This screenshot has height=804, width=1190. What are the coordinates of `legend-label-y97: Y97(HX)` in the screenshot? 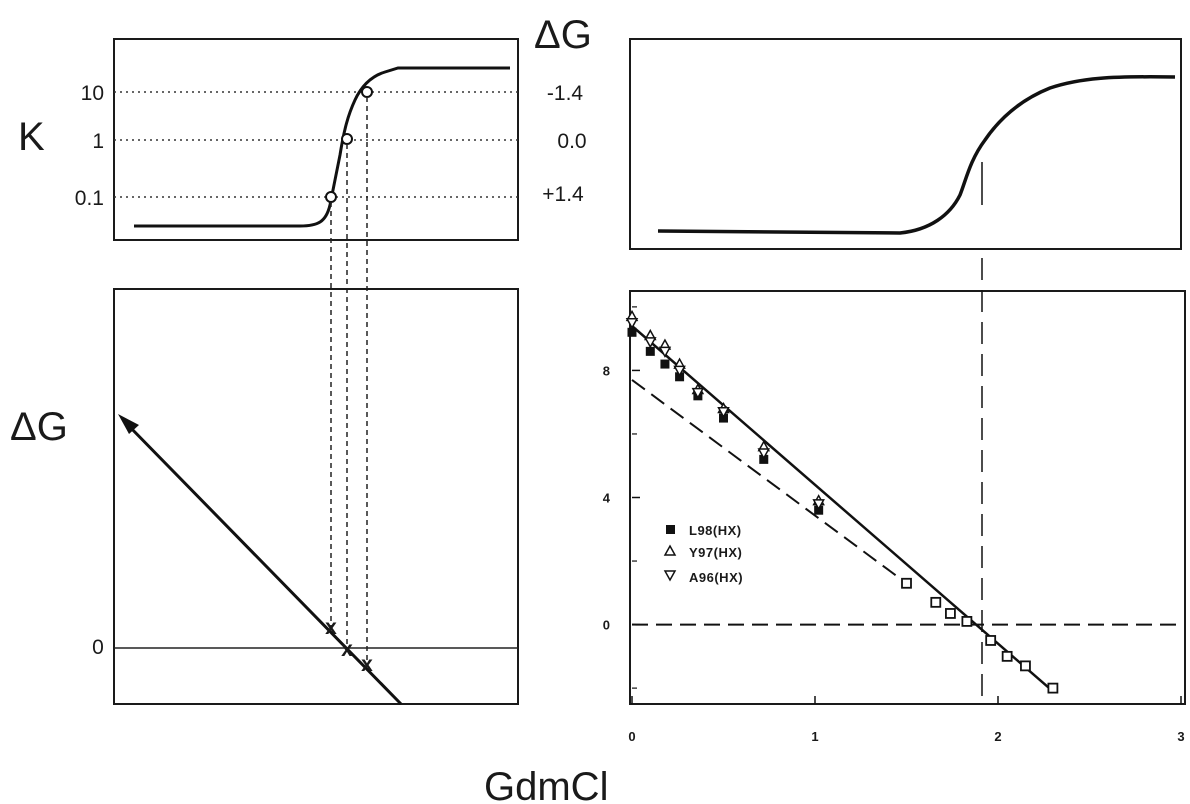 It's located at (715, 552).